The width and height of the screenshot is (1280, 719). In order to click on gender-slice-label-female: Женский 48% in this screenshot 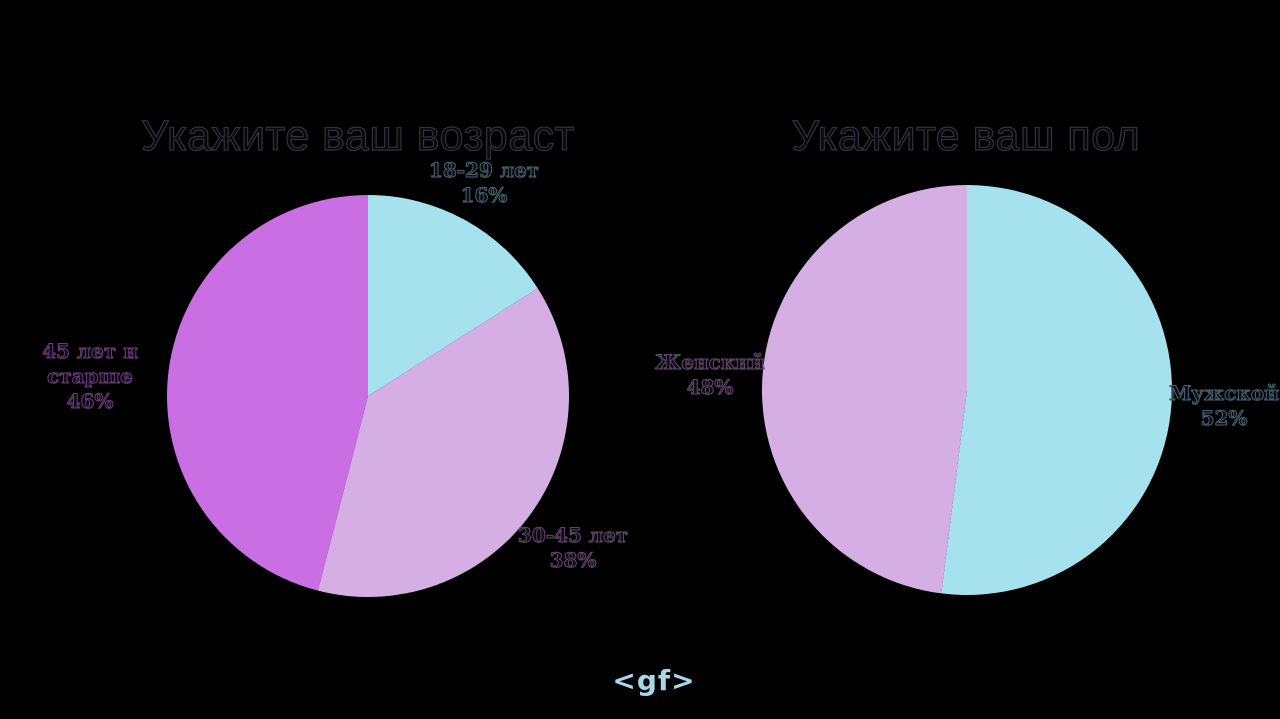, I will do `click(710, 375)`.